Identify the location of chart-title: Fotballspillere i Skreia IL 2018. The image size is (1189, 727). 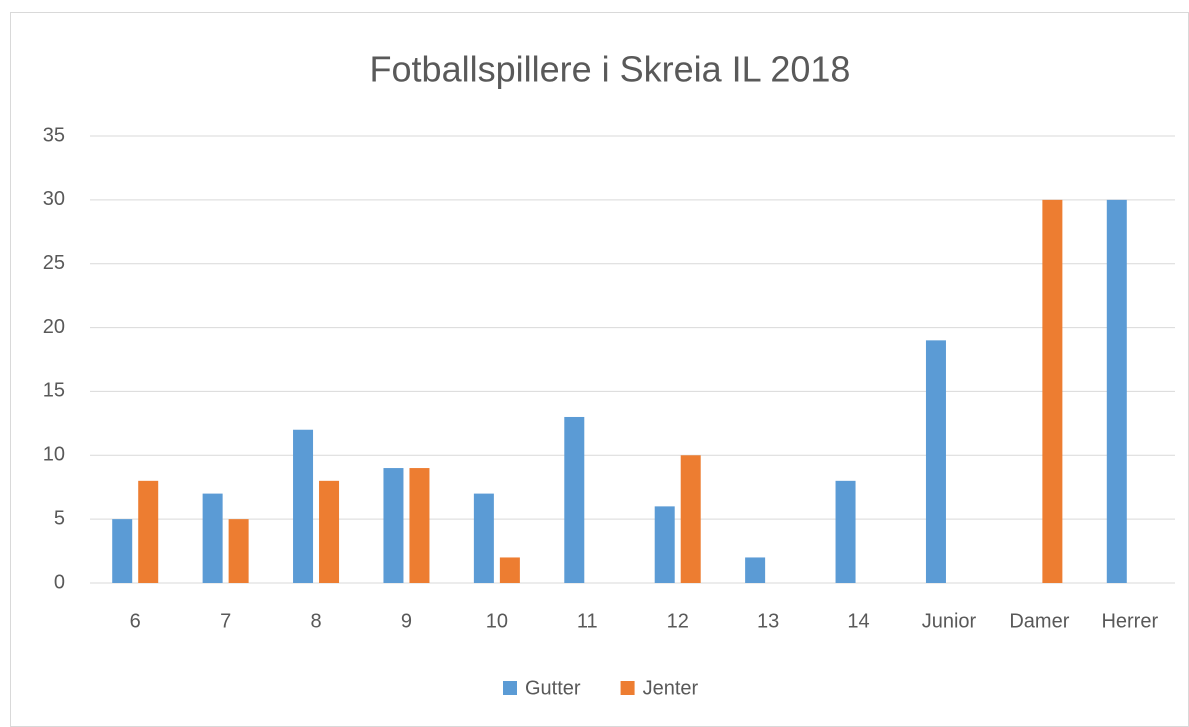
(610, 69).